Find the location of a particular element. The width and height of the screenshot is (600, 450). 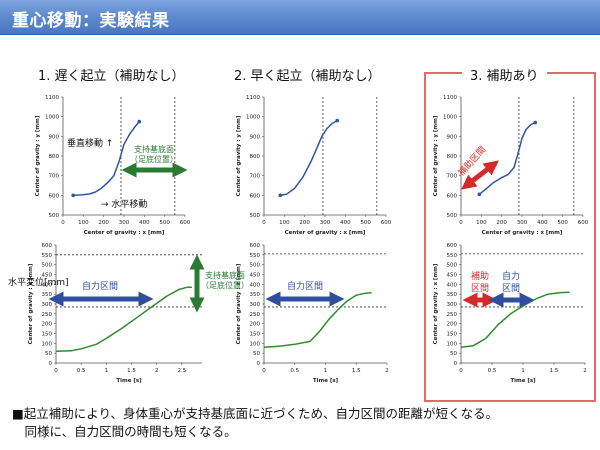

y-tick-label: 700 is located at coordinates (54, 177).